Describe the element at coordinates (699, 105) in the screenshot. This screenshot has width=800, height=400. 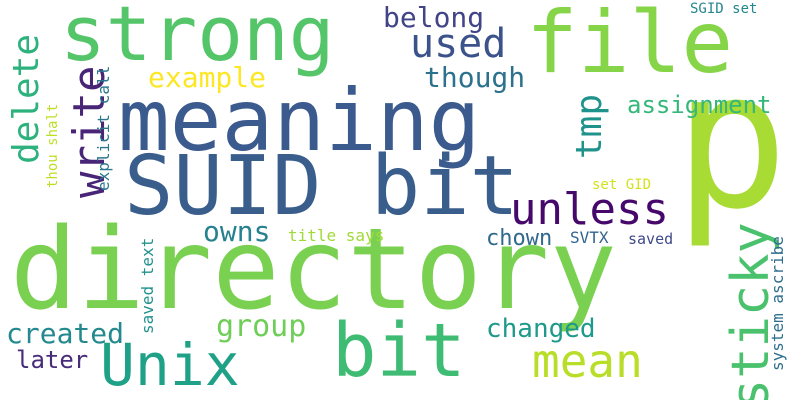
I see `word-assignment: assignment` at that location.